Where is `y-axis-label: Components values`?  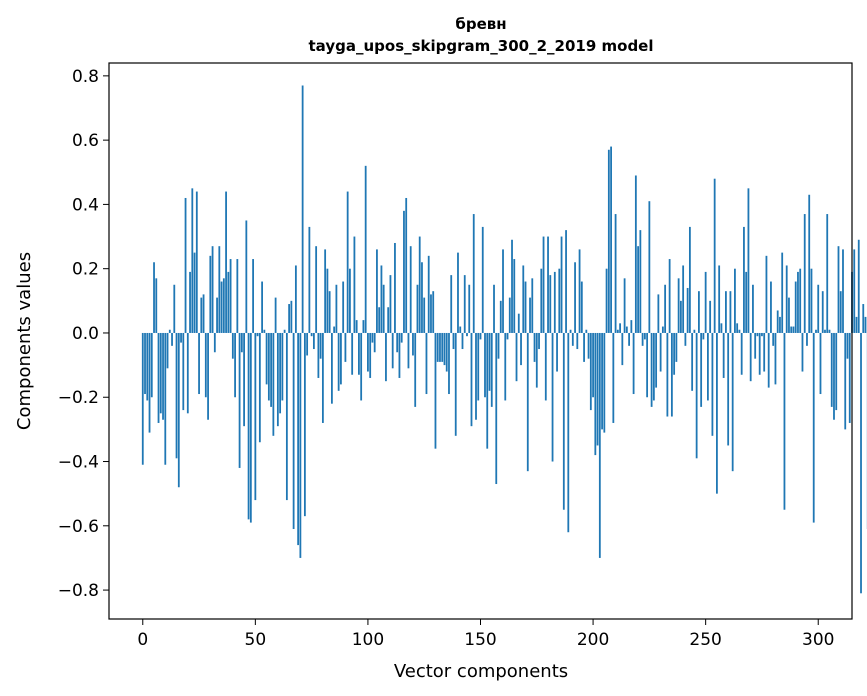 y-axis-label: Components values is located at coordinates (24, 341).